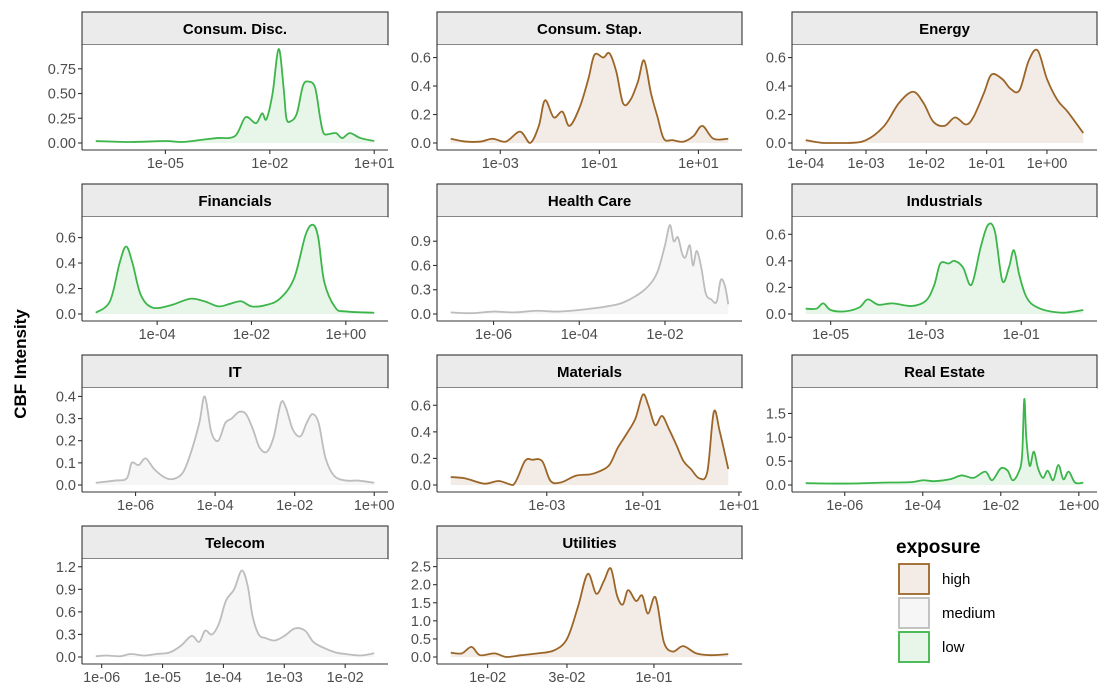  What do you see at coordinates (642, 506) in the screenshot?
I see `x-tick-label: 1e-01` at bounding box center [642, 506].